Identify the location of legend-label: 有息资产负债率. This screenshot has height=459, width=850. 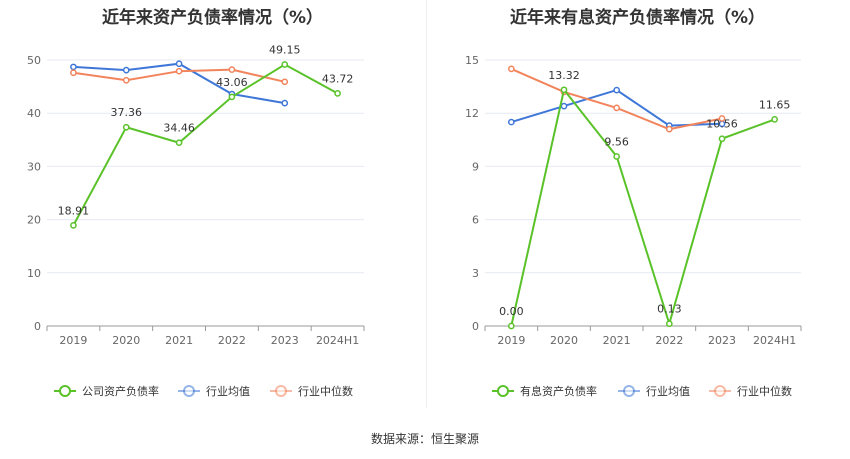
(558, 391).